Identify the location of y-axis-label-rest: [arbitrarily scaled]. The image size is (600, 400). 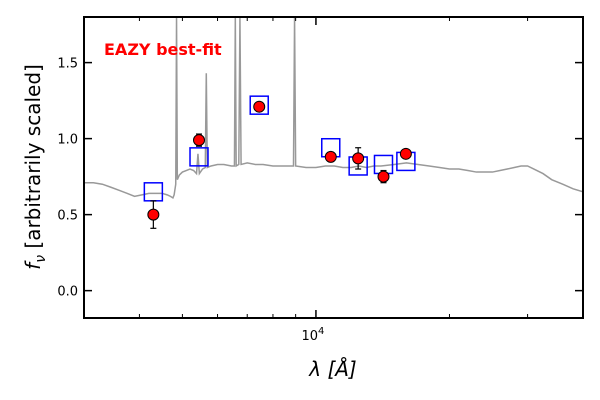
(33, 159).